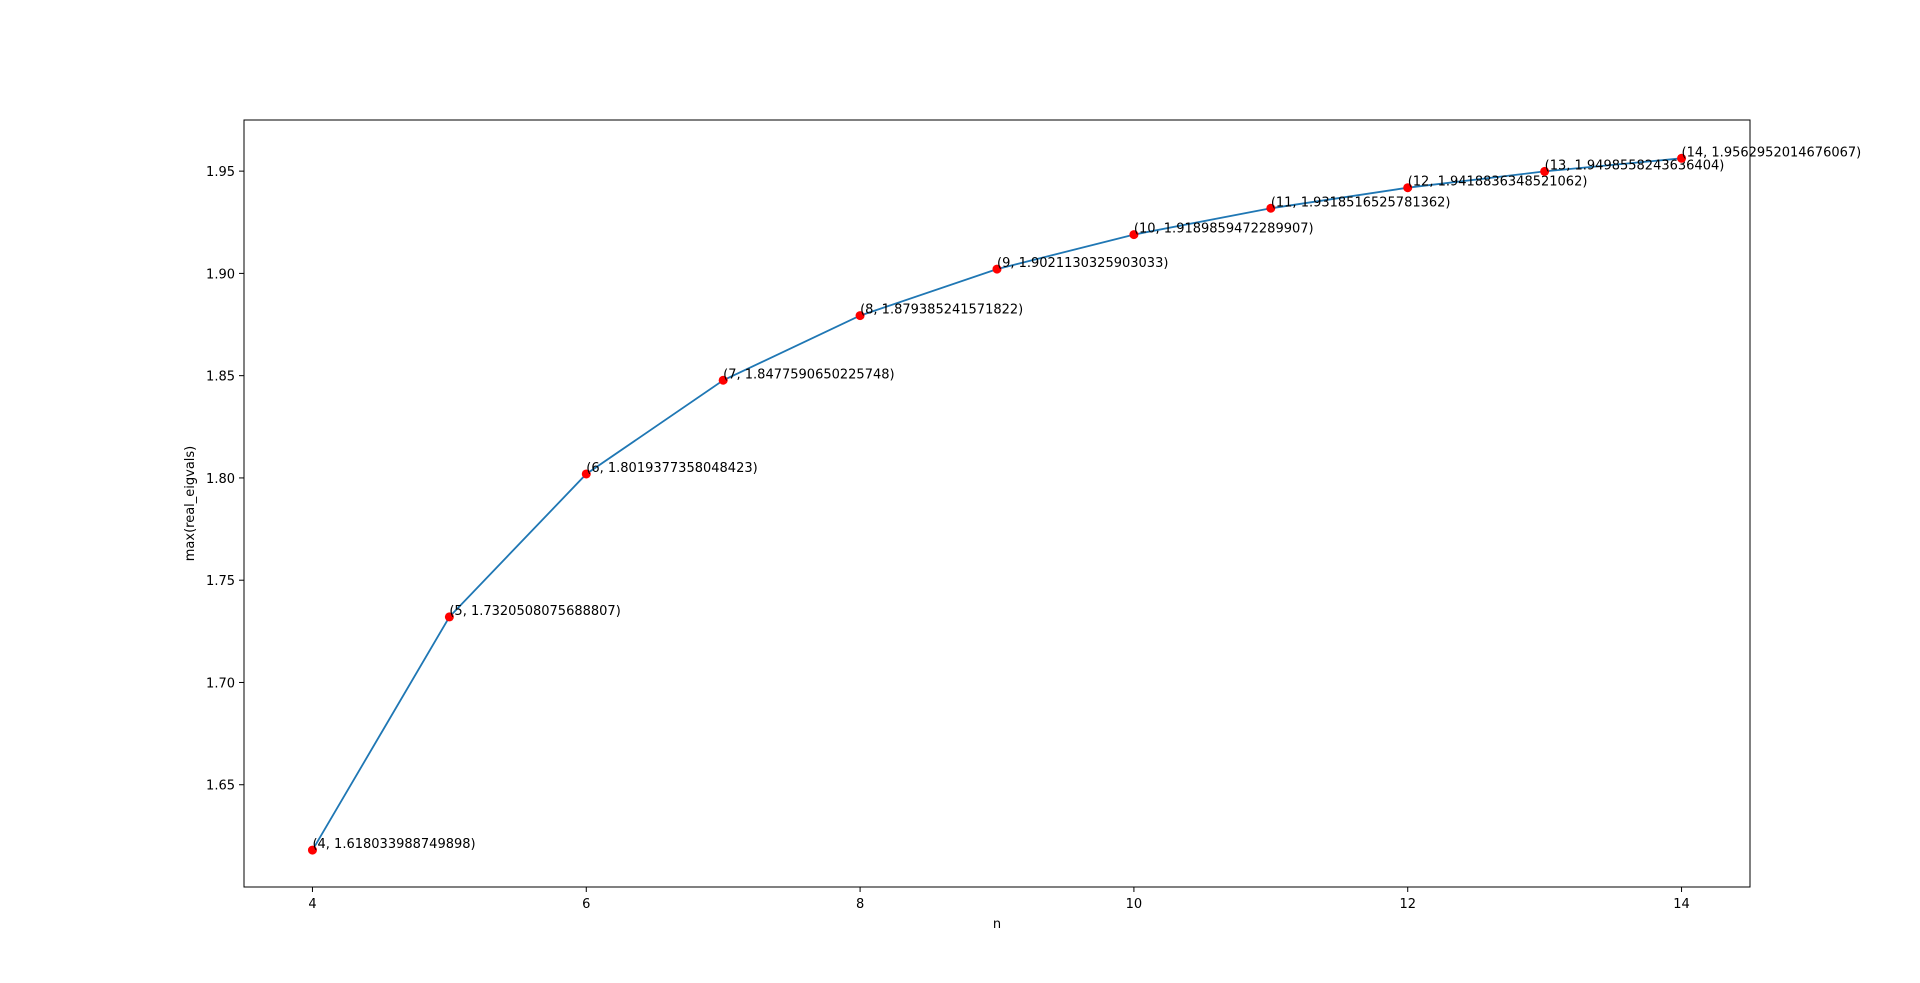 The width and height of the screenshot is (1920, 983). What do you see at coordinates (312, 904) in the screenshot?
I see `x-tick-label: 4` at bounding box center [312, 904].